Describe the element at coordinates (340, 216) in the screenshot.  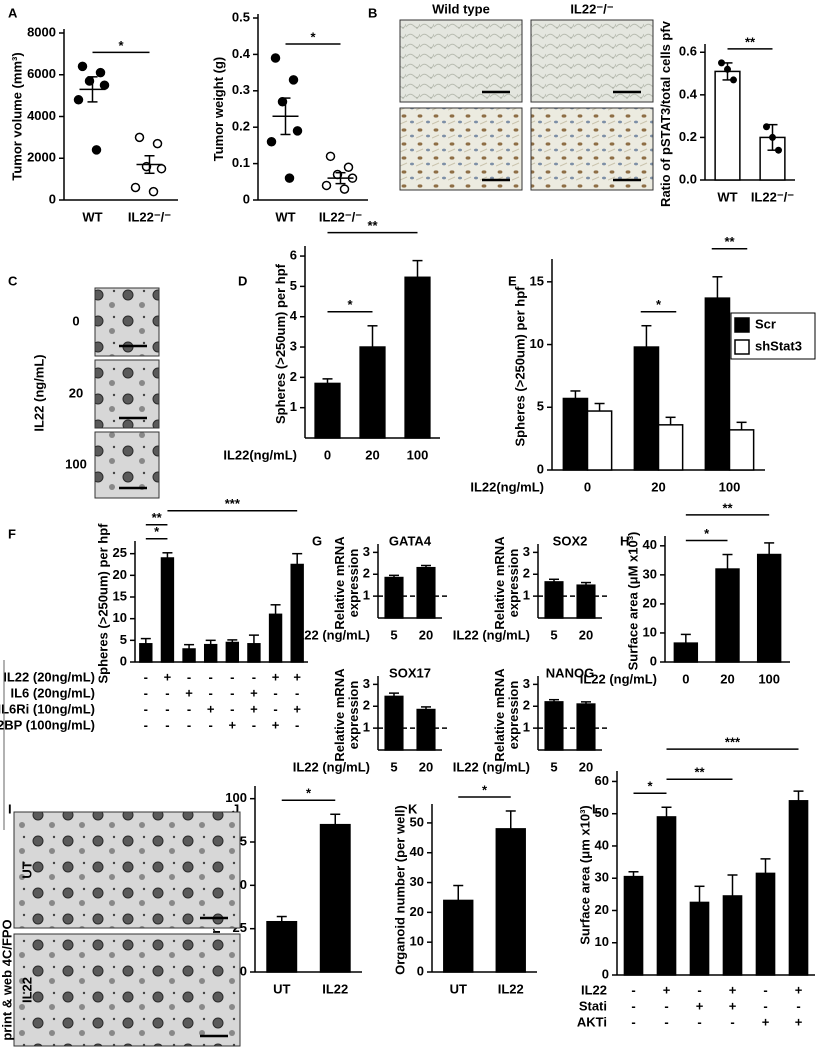
I see `x-tick-label: IL22⁻/⁻` at that location.